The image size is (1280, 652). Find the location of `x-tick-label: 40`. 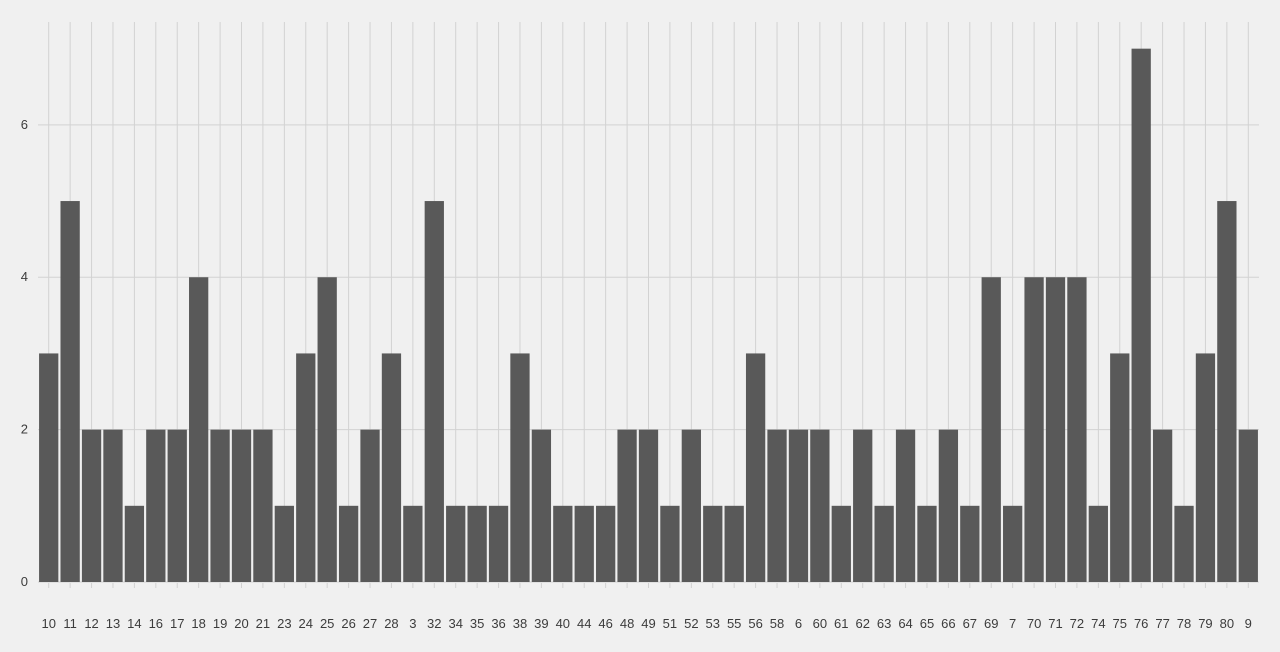

x-tick-label: 40 is located at coordinates (563, 623).